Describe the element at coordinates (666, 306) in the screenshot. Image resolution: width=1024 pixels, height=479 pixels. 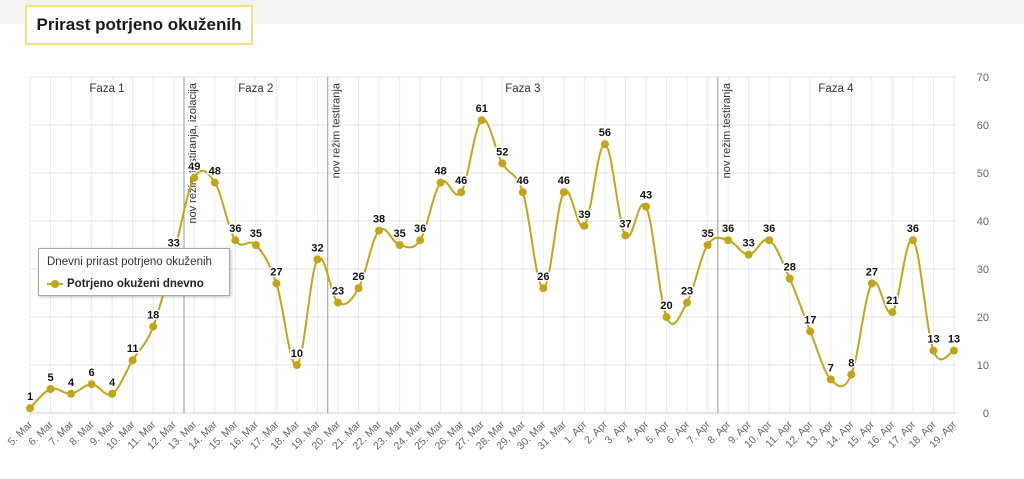
I see `data-label: 20` at that location.